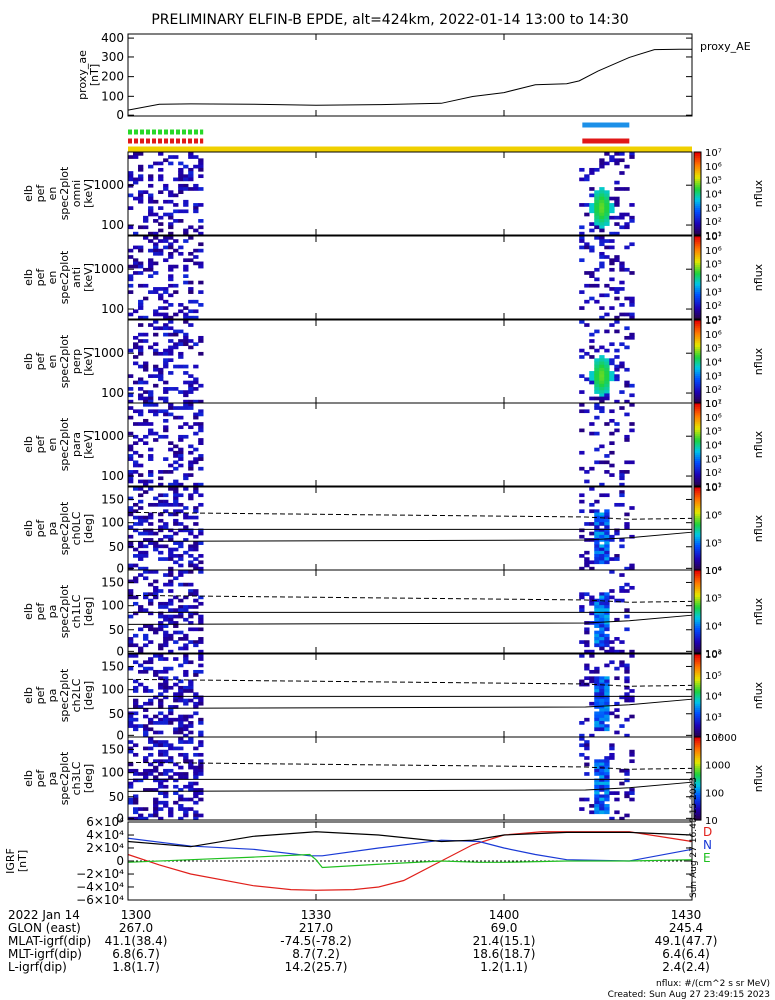  Describe the element at coordinates (713, 571) in the screenshot. I see `colorbar-tick-4-3: 10⁴` at that location.